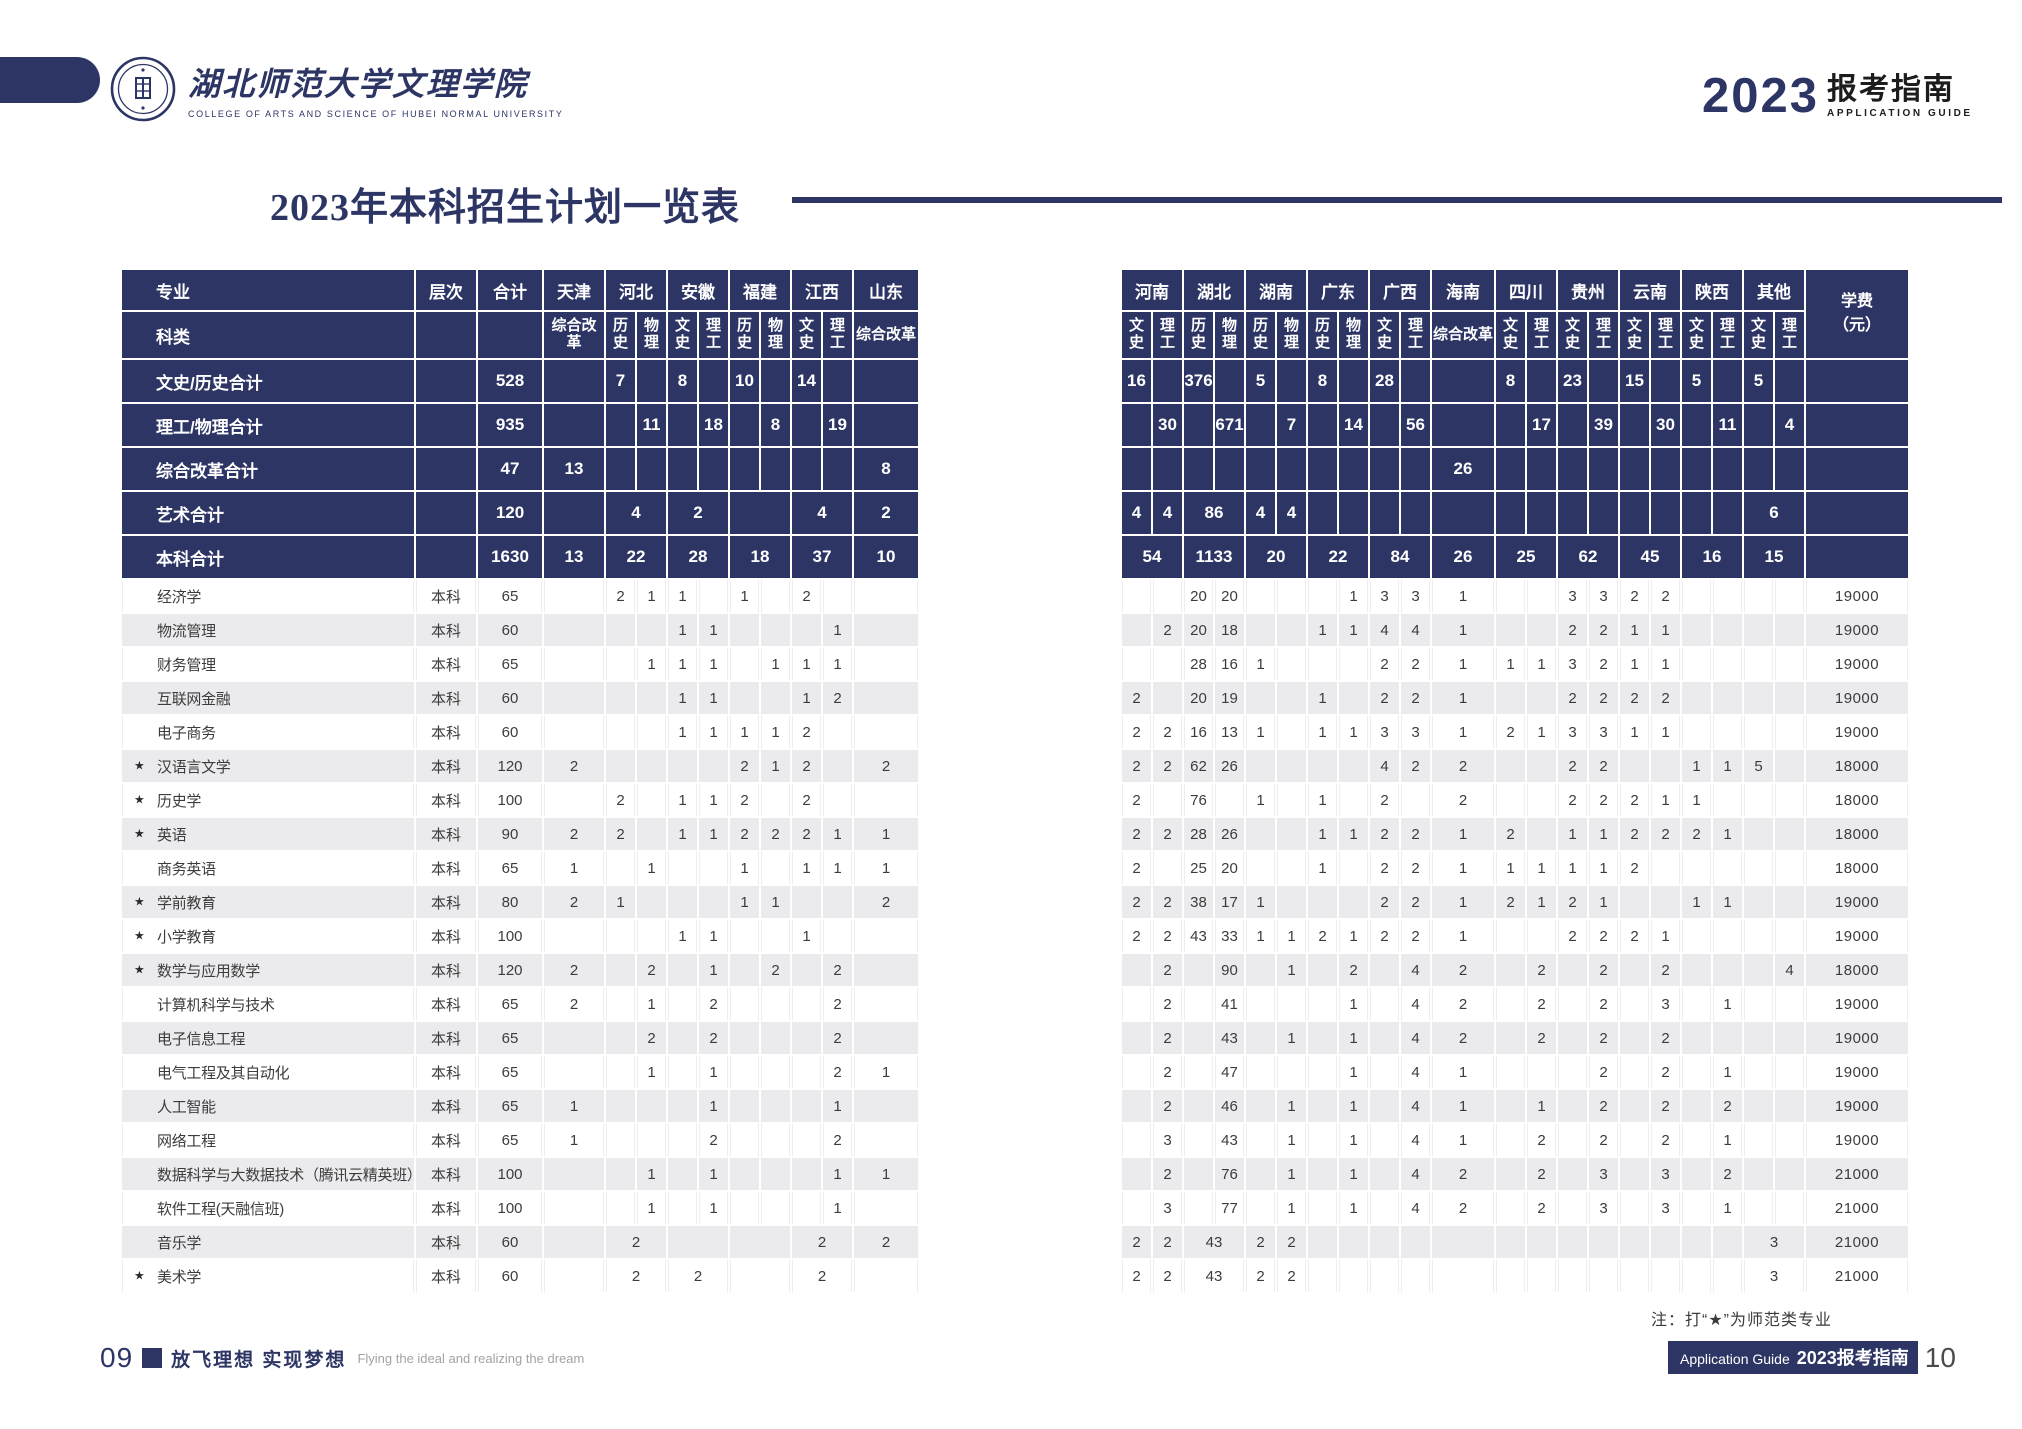 The height and width of the screenshot is (1429, 2022). Describe the element at coordinates (760, 290) in the screenshot. I see `province-header: 福建` at that location.